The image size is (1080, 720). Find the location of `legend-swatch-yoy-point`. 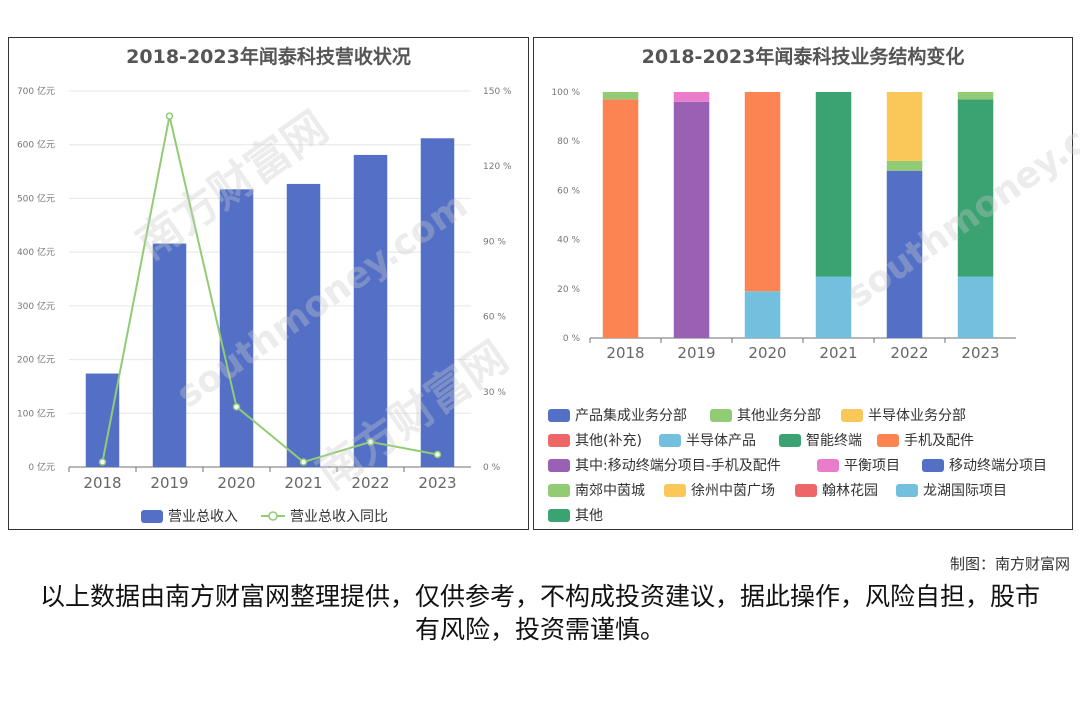

legend-swatch-yoy-point is located at coordinates (273, 516).